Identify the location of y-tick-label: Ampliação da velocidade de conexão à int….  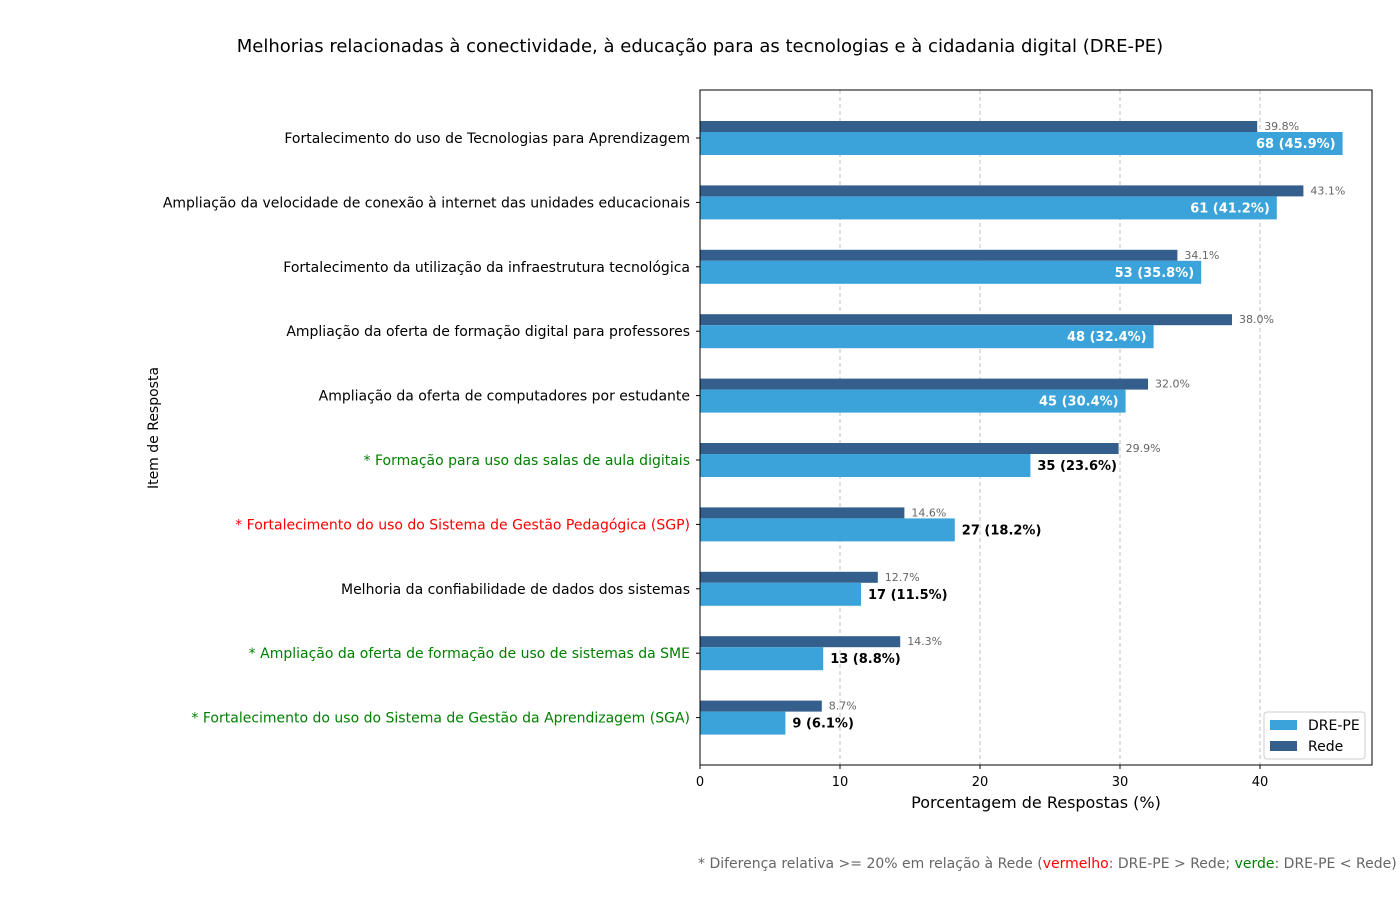
(426, 203).